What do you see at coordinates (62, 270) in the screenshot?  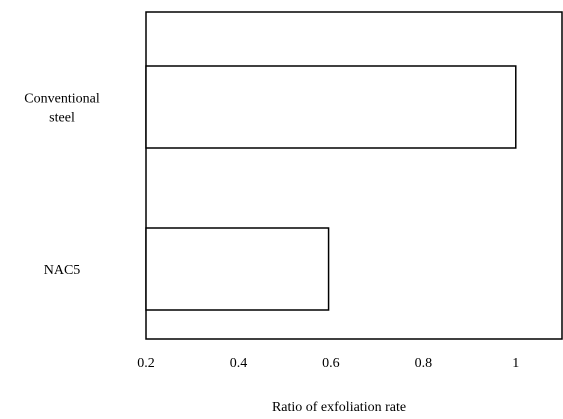 I see `category-label-1-line-0: NAC5` at bounding box center [62, 270].